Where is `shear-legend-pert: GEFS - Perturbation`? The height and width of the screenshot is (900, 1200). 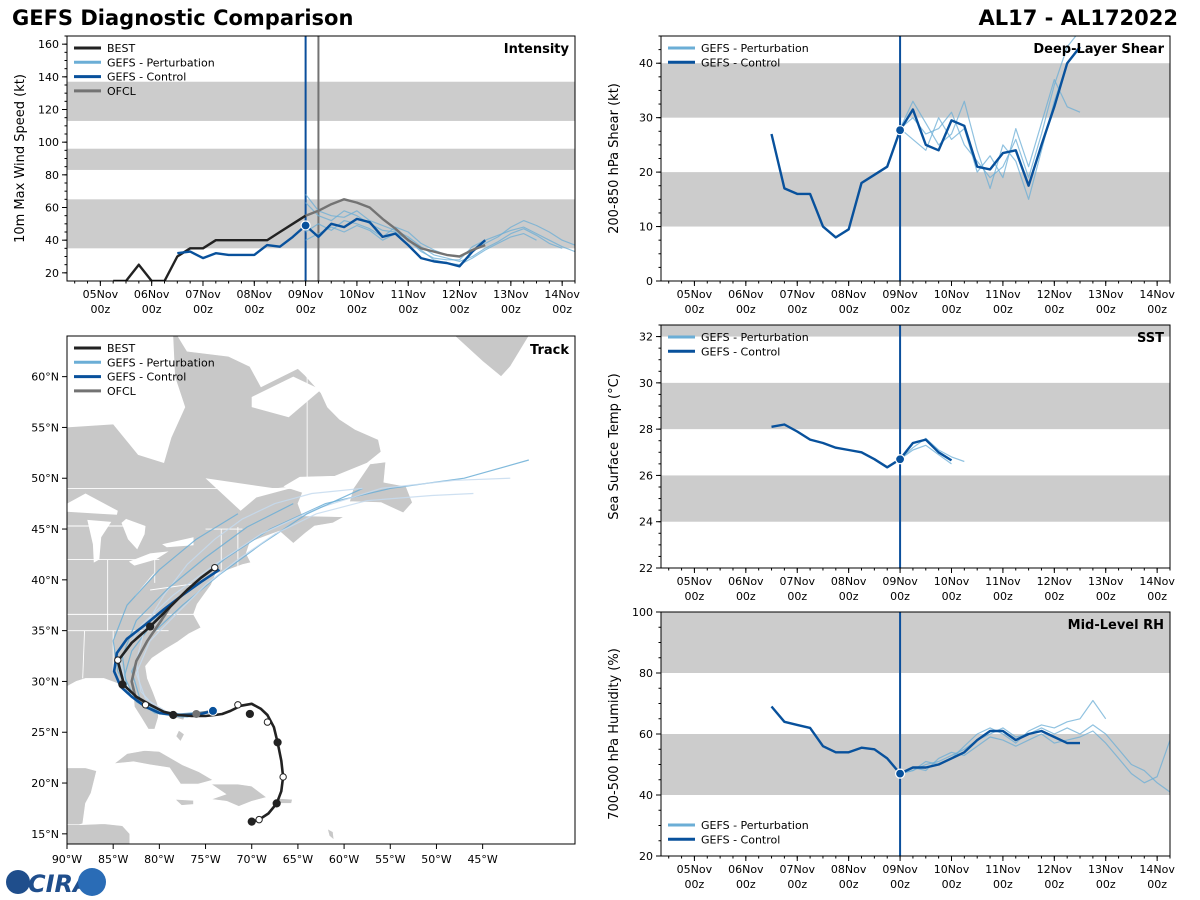 shear-legend-pert: GEFS - Perturbation is located at coordinates (755, 48).